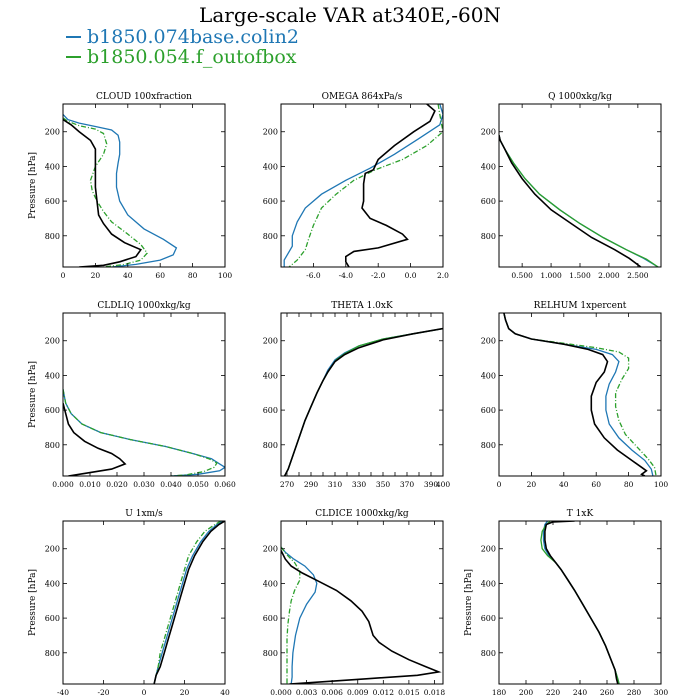 The height and width of the screenshot is (700, 700). What do you see at coordinates (609, 275) in the screenshot?
I see `x-tick-label: 2.000` at bounding box center [609, 275].